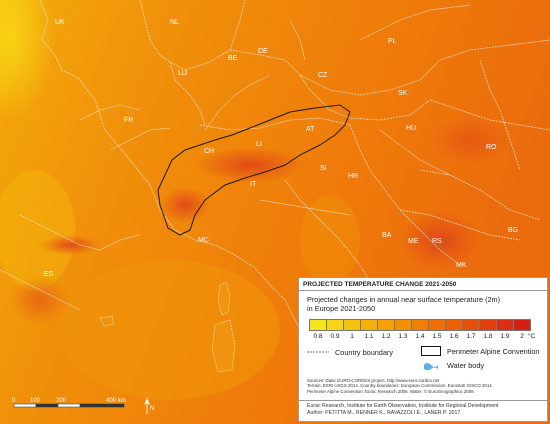  Describe the element at coordinates (387, 235) in the screenshot. I see `label-ba: BA` at that location.